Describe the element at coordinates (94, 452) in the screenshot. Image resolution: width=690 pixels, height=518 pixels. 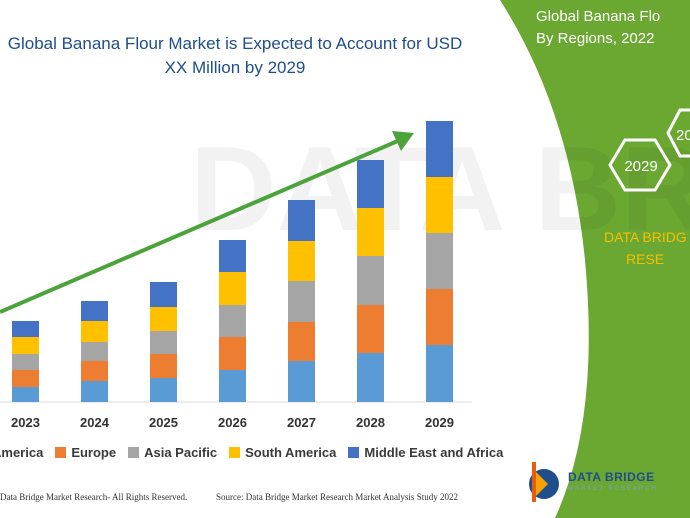
I see `legend-label-europe: Europe` at that location.